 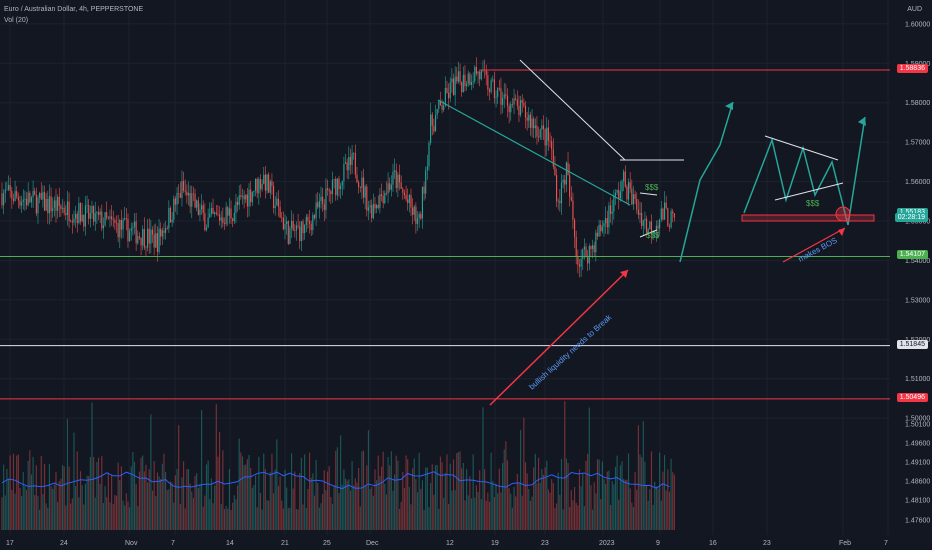 I want to click on makes-bos-note: makes BOS, so click(x=818, y=250).